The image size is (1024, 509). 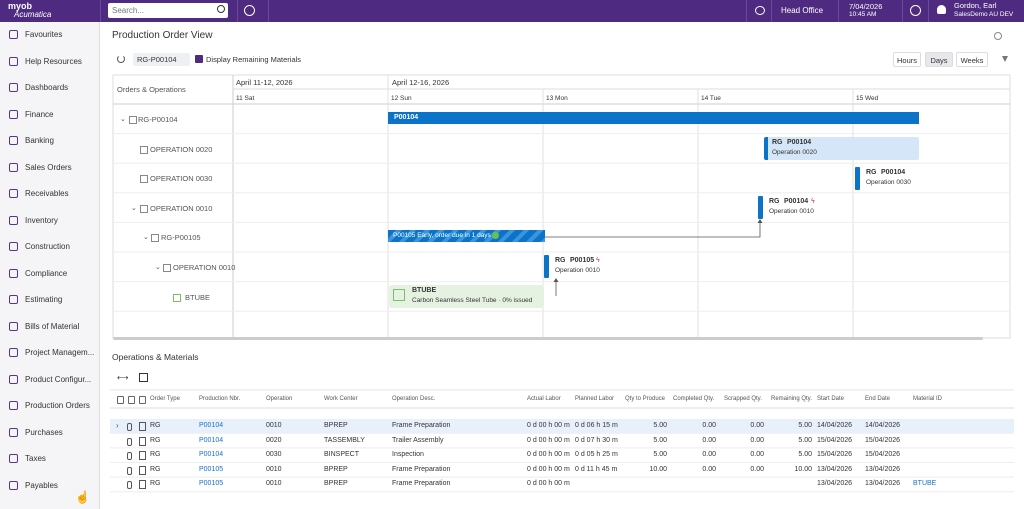 What do you see at coordinates (181, 179) in the screenshot?
I see `tree-label: OPERATION 0030` at bounding box center [181, 179].